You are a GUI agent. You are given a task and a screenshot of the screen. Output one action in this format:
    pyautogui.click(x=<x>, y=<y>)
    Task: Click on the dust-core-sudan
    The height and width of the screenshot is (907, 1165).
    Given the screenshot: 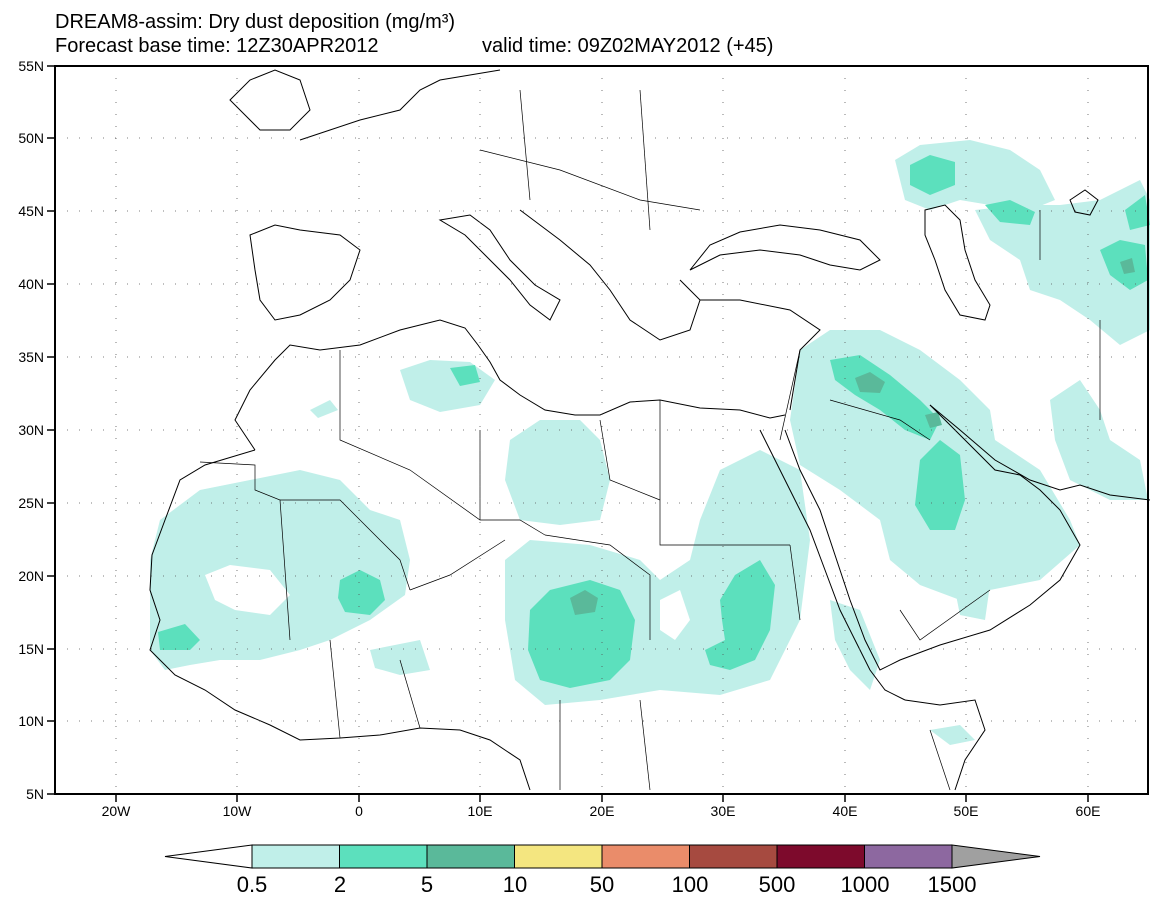 What is the action you would take?
    pyautogui.click(x=740, y=615)
    